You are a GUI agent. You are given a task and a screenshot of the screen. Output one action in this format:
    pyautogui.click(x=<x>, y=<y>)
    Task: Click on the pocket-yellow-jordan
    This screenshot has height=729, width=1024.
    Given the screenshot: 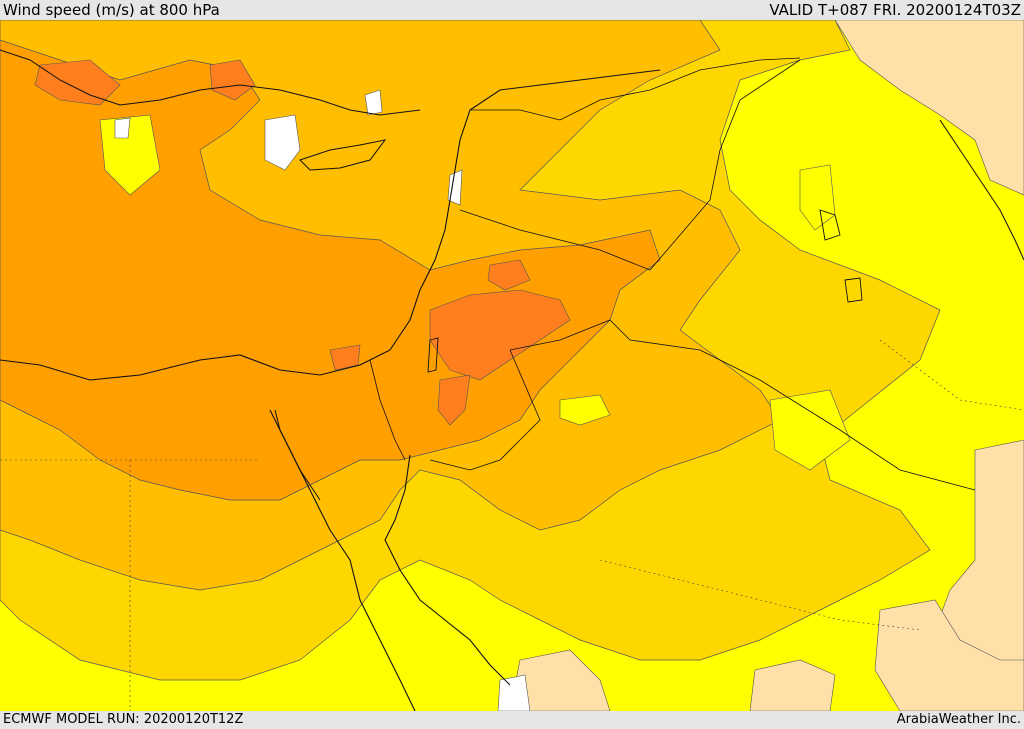 What is the action you would take?
    pyautogui.click(x=585, y=410)
    